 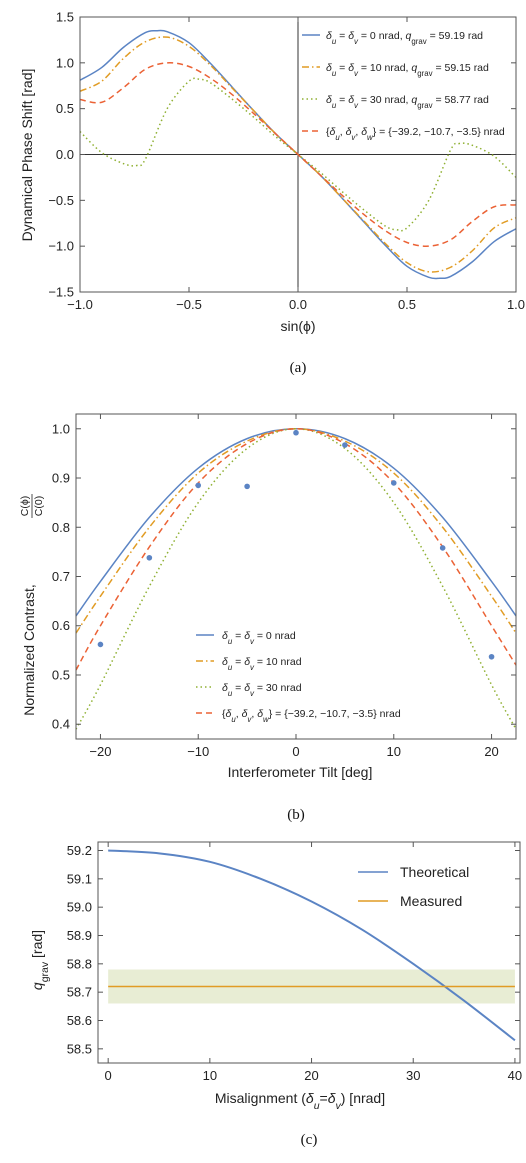 What do you see at coordinates (61, 292) in the screenshot?
I see `chart-a-ytick-label: −1.5` at bounding box center [61, 292].